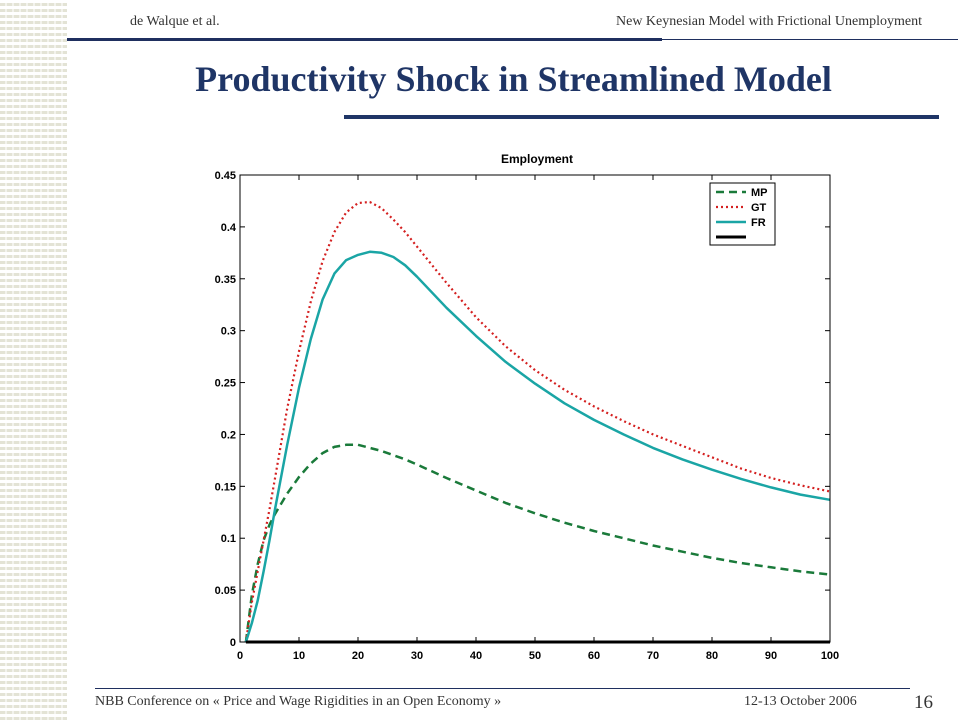 The image size is (960, 720). Describe the element at coordinates (830, 656) in the screenshot. I see `x-tick-label: 100` at that location.